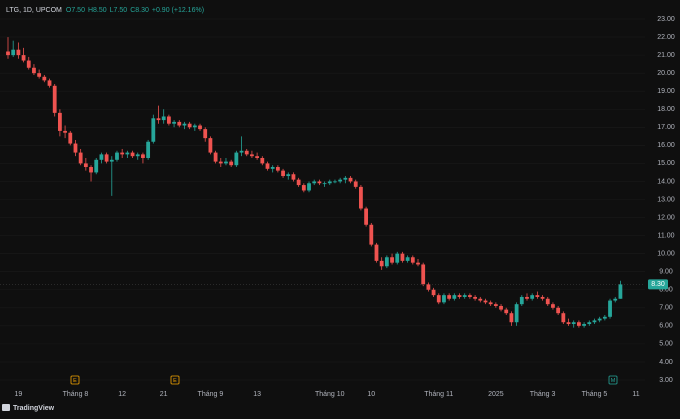 This screenshot has width=680, height=419. I want to click on event-marker, so click(75, 380).